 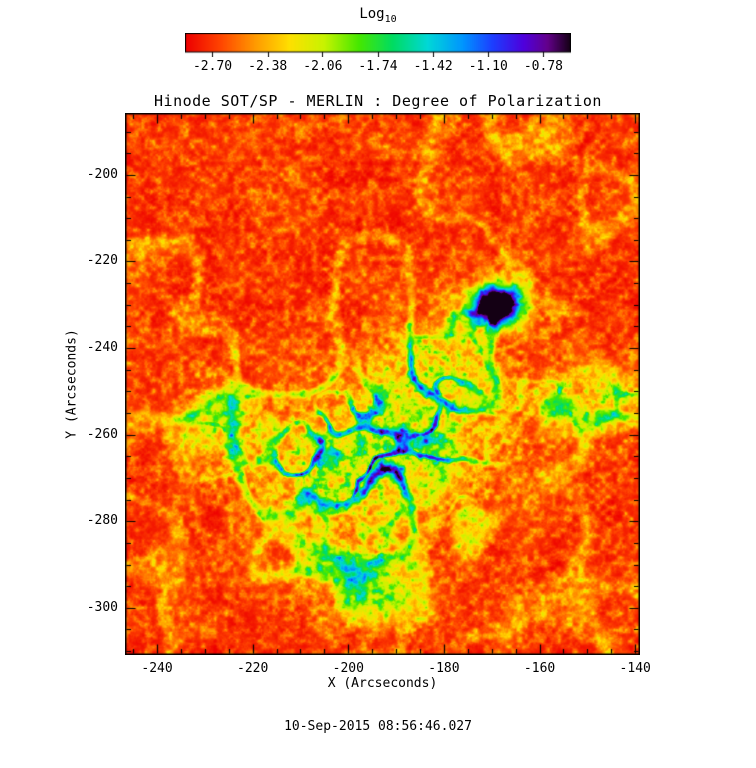 I want to click on x-tick-label: -240, so click(x=157, y=668).